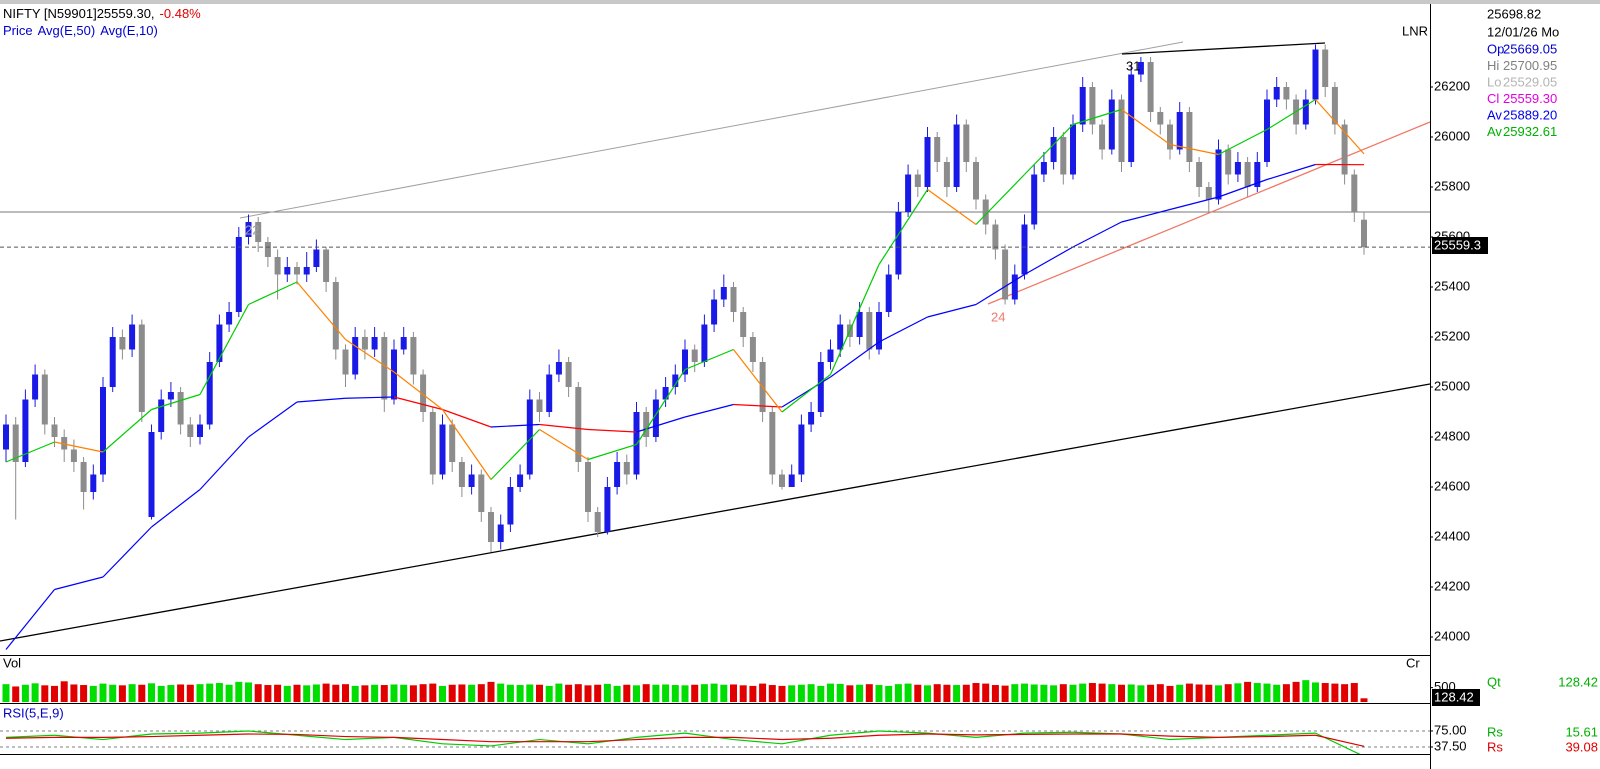 The width and height of the screenshot is (1600, 769). I want to click on quote-label: Lo, so click(1494, 81).